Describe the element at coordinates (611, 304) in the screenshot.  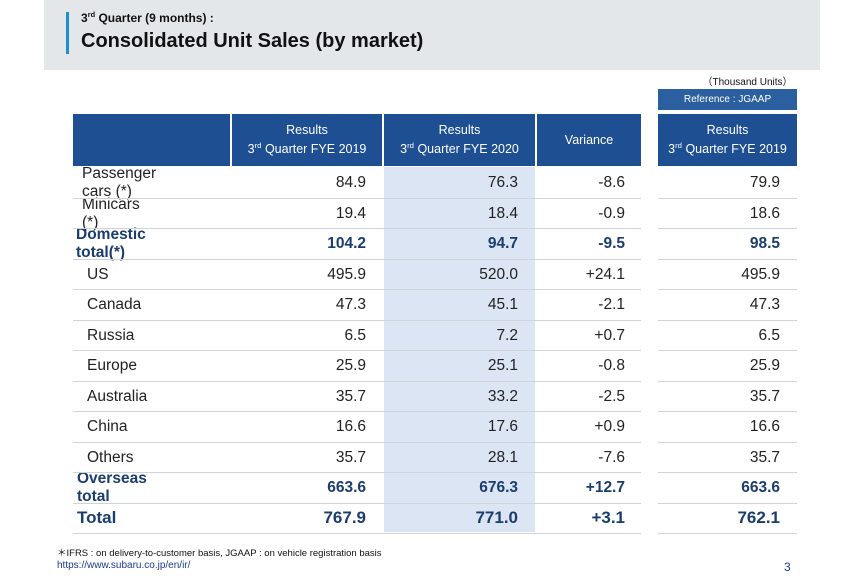
I see `cell-variance: -2.1` at that location.